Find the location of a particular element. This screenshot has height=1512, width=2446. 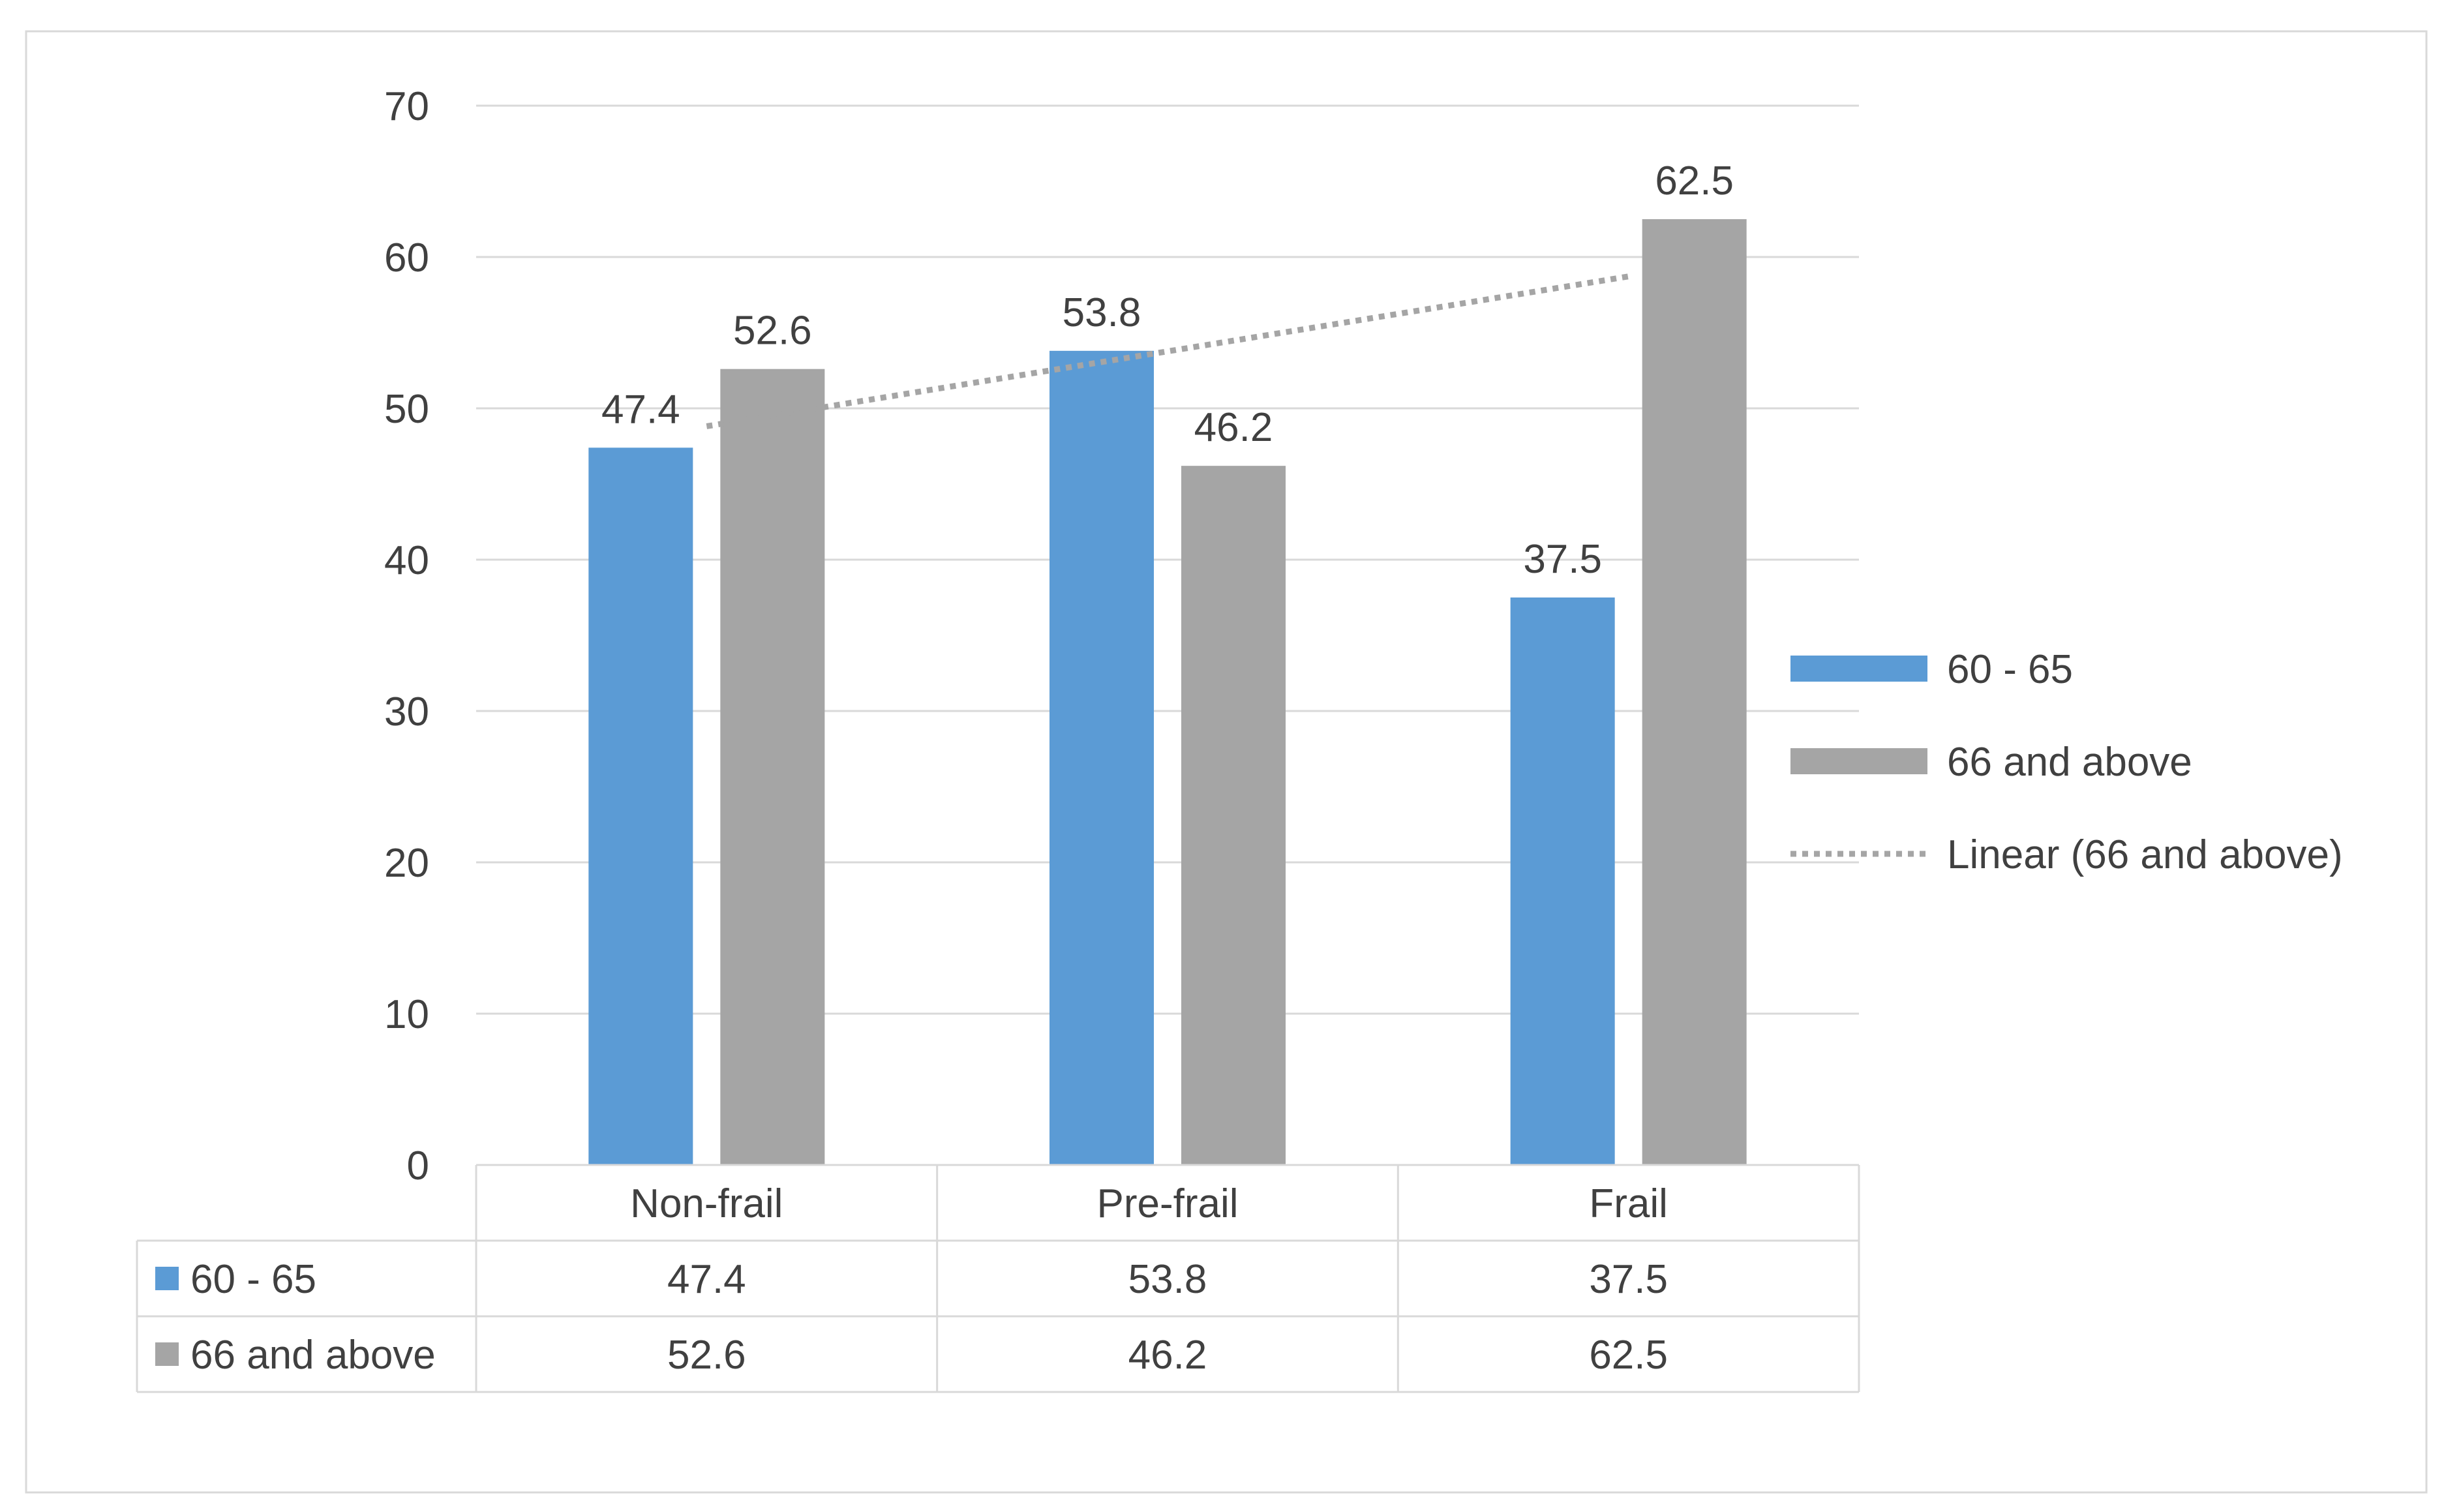

table-cell: 46.2 is located at coordinates (1167, 1355).